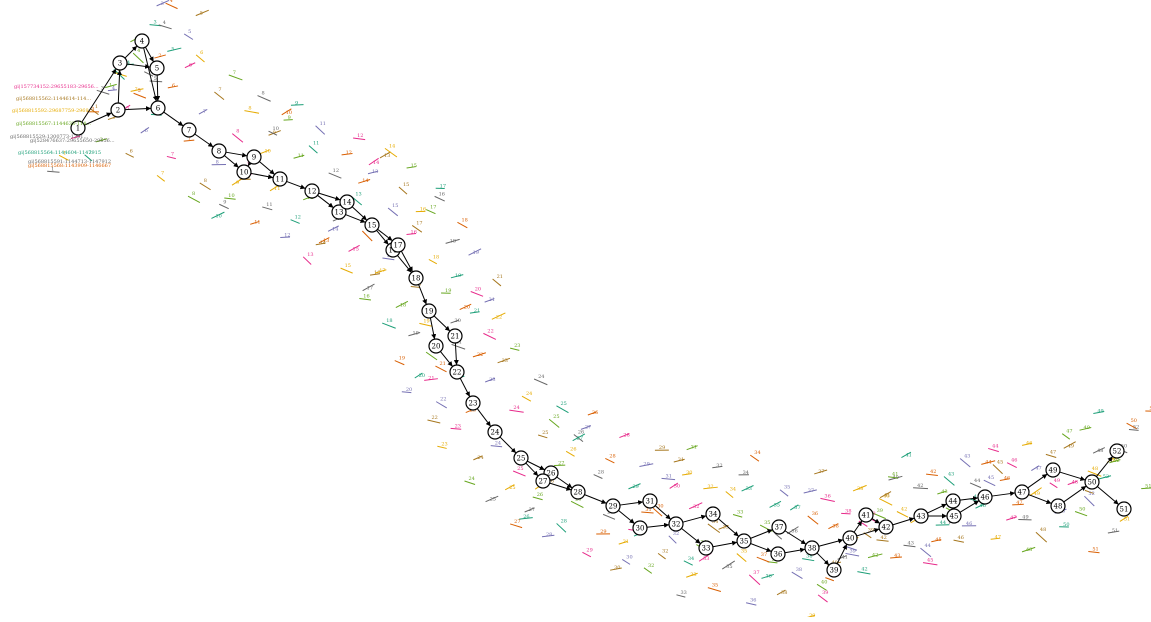  Describe the element at coordinates (436, 346) in the screenshot. I see `graph-node: 20` at that location.